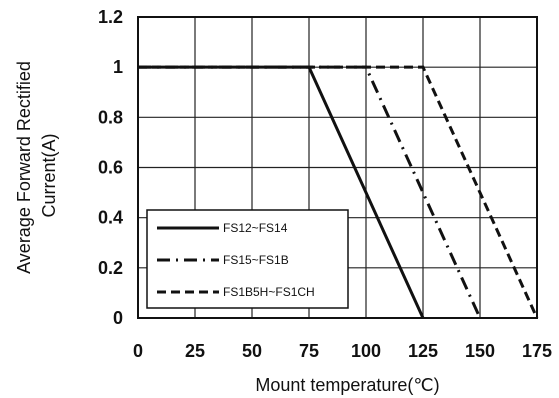 This screenshot has width=559, height=398. I want to click on legend-box, so click(247, 259).